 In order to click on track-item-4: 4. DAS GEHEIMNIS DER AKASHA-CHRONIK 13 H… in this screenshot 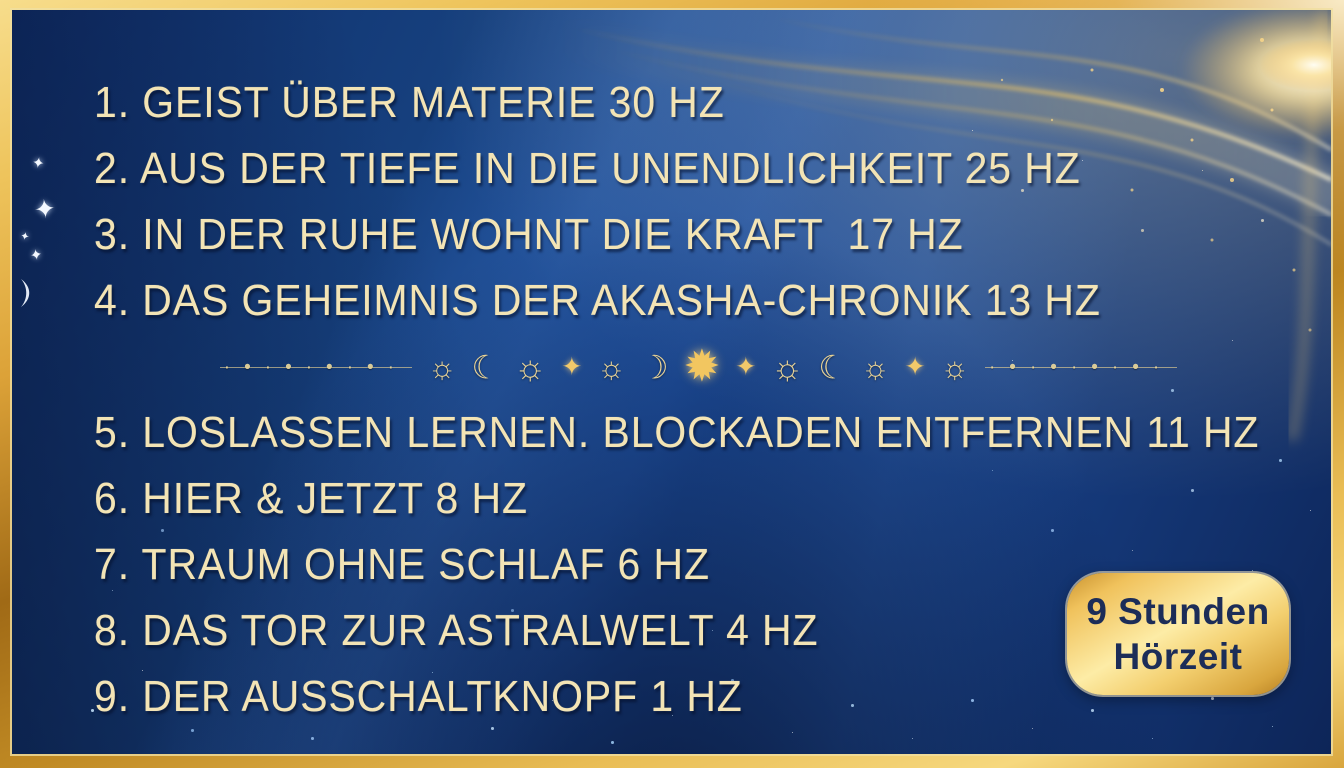, I will do `click(597, 300)`.